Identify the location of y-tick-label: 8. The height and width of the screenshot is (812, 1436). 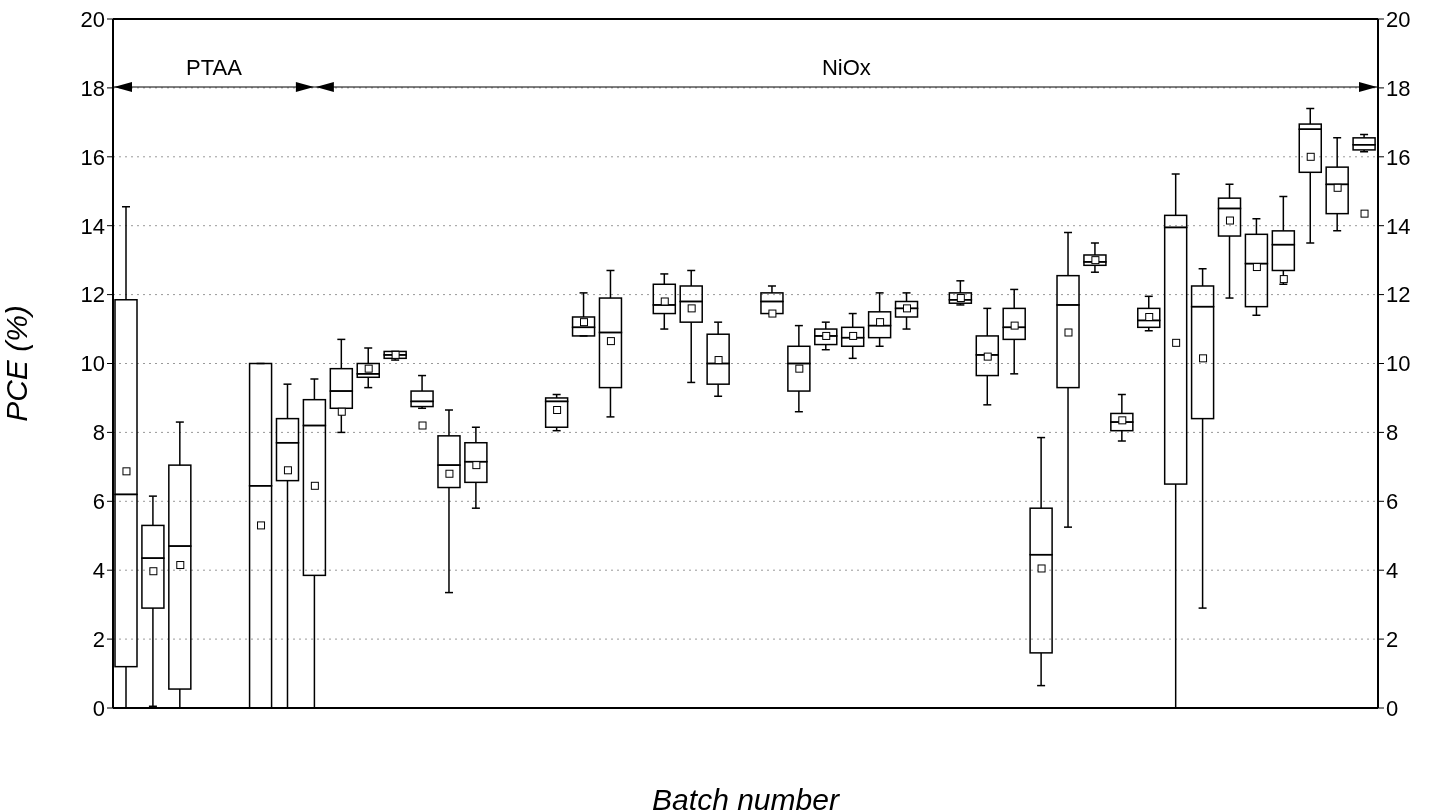
(98, 433).